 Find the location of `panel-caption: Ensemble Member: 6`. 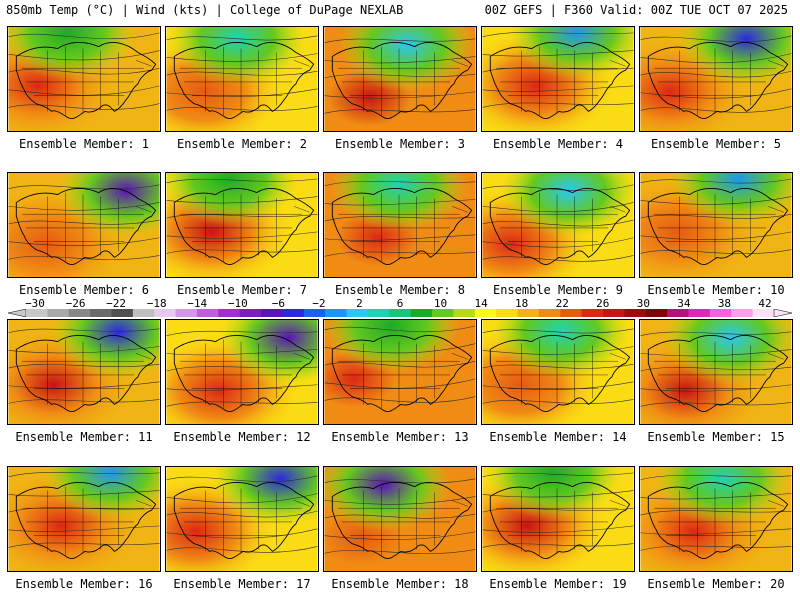

panel-caption: Ensemble Member: 6 is located at coordinates (84, 290).